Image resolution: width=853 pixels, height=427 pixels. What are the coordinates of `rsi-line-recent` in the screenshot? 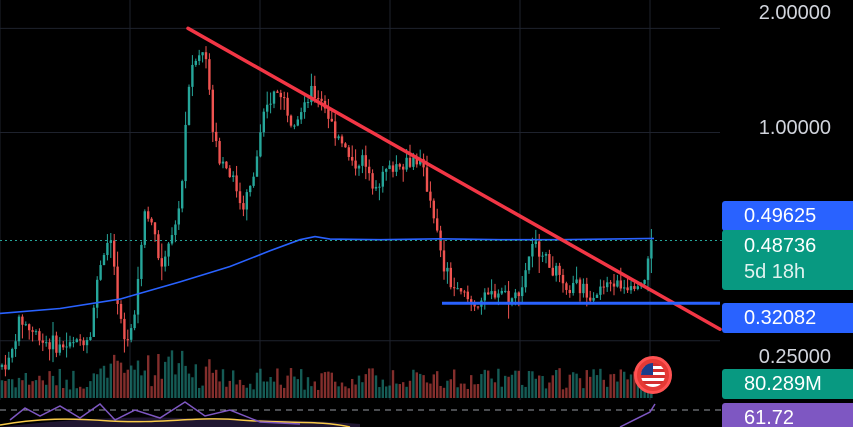 It's located at (637, 415).